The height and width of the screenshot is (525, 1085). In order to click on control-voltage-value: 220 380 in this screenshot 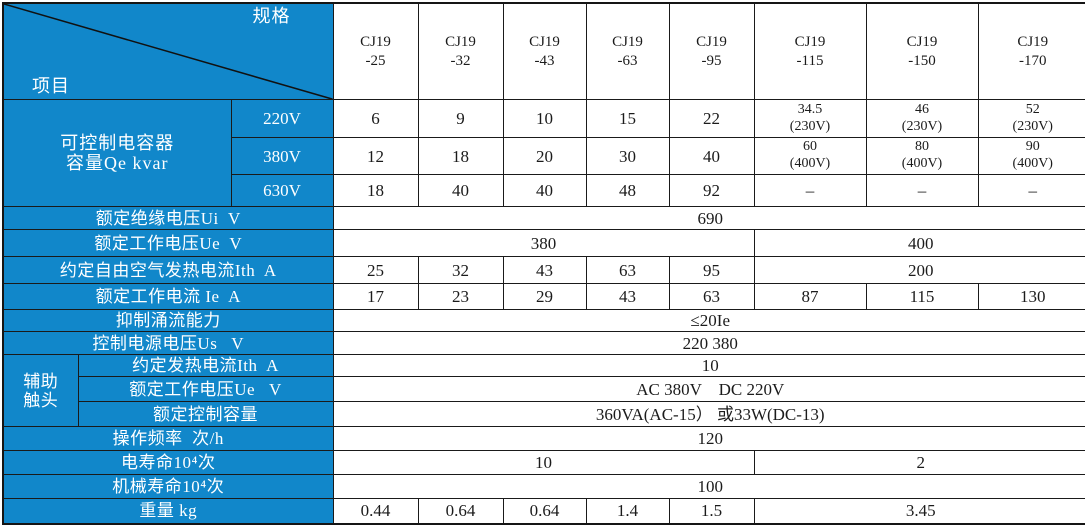, I will do `click(708, 343)`.